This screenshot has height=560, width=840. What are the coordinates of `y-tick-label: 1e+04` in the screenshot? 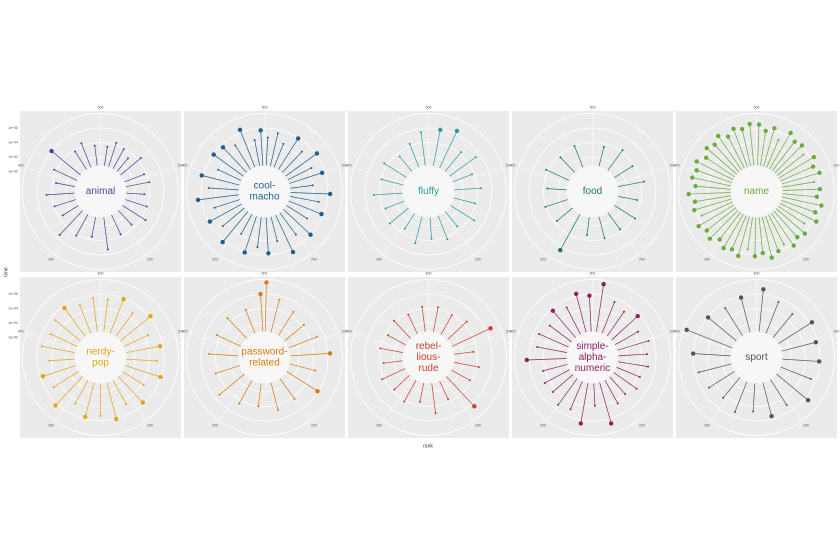 It's located at (13, 142).